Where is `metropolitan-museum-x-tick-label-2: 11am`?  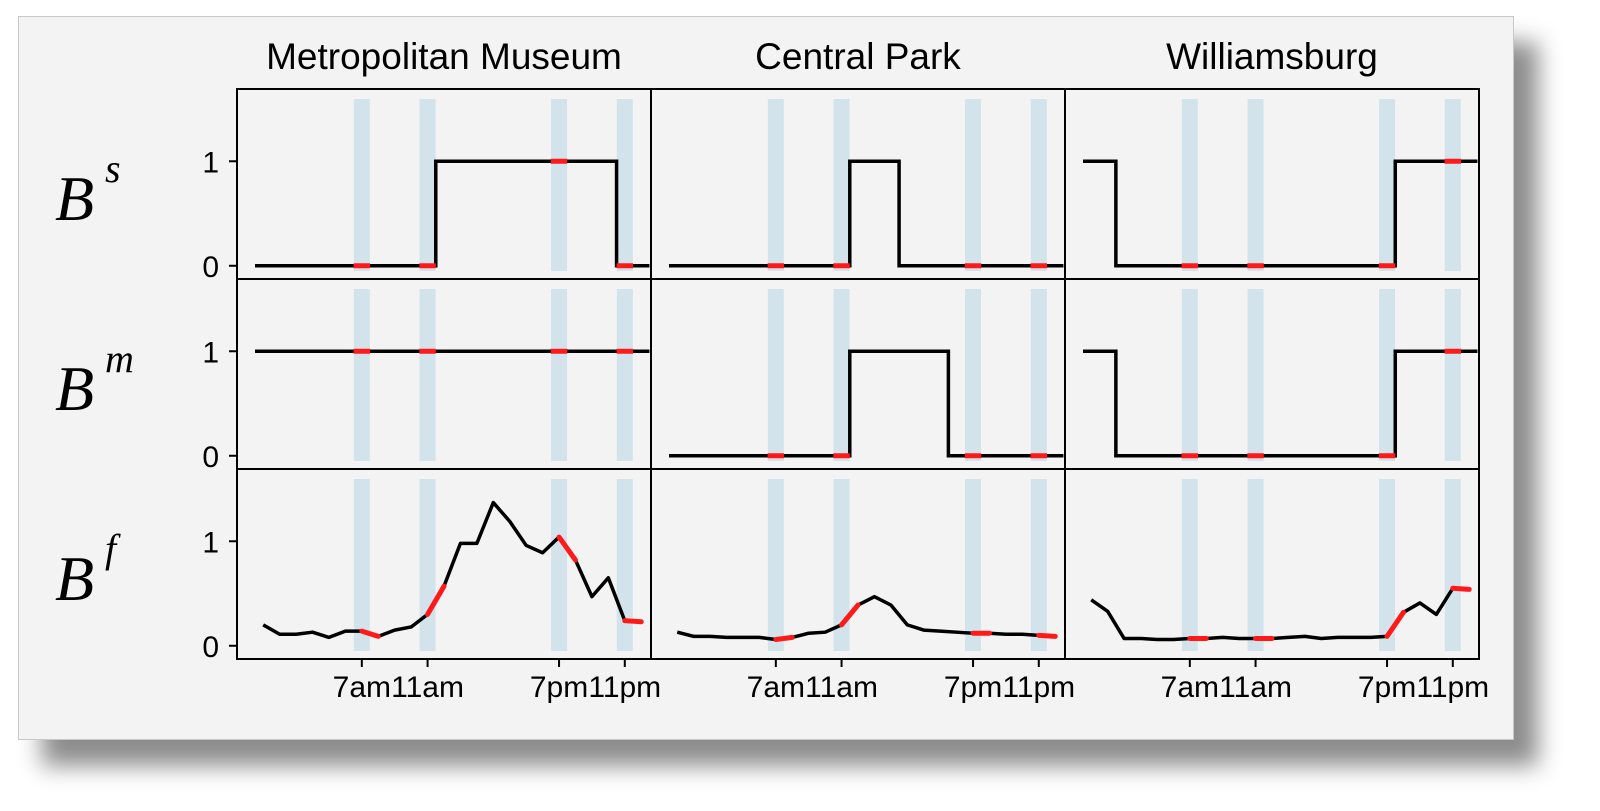
metropolitan-museum-x-tick-label-2: 11am is located at coordinates (427, 687).